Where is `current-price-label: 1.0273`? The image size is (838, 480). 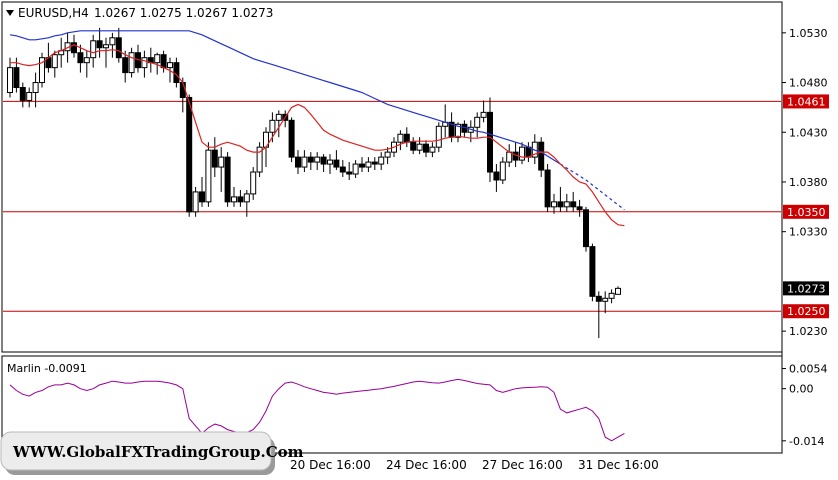 current-price-label: 1.0273 is located at coordinates (806, 288).